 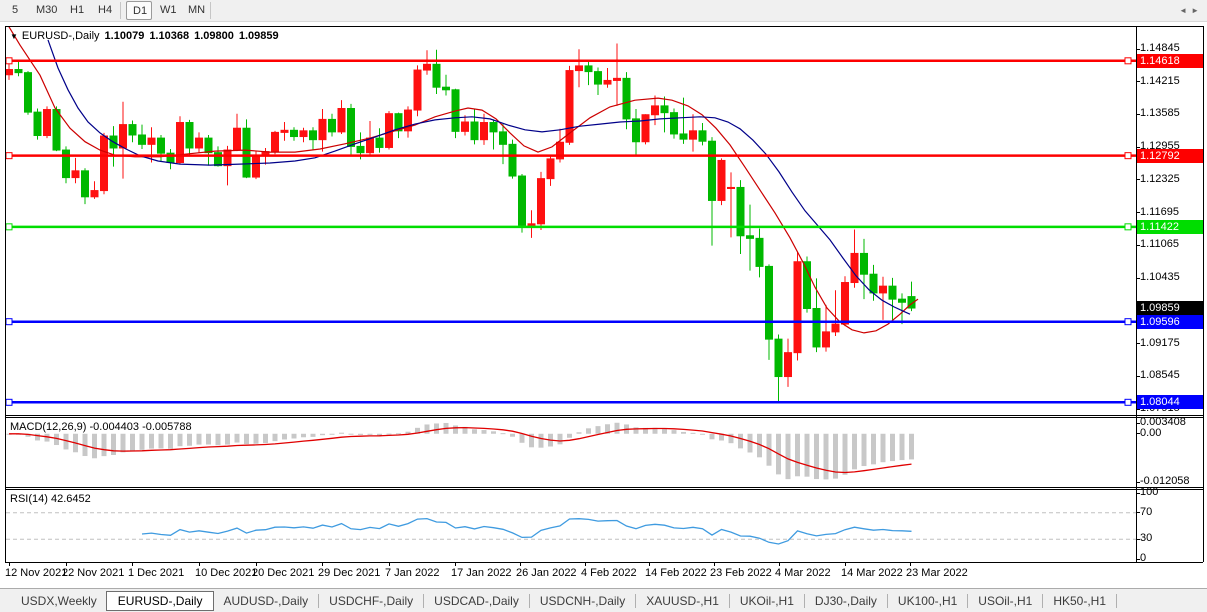 What do you see at coordinates (676, 573) in the screenshot?
I see `date-tick-label: 14 Feb 2022` at bounding box center [676, 573].